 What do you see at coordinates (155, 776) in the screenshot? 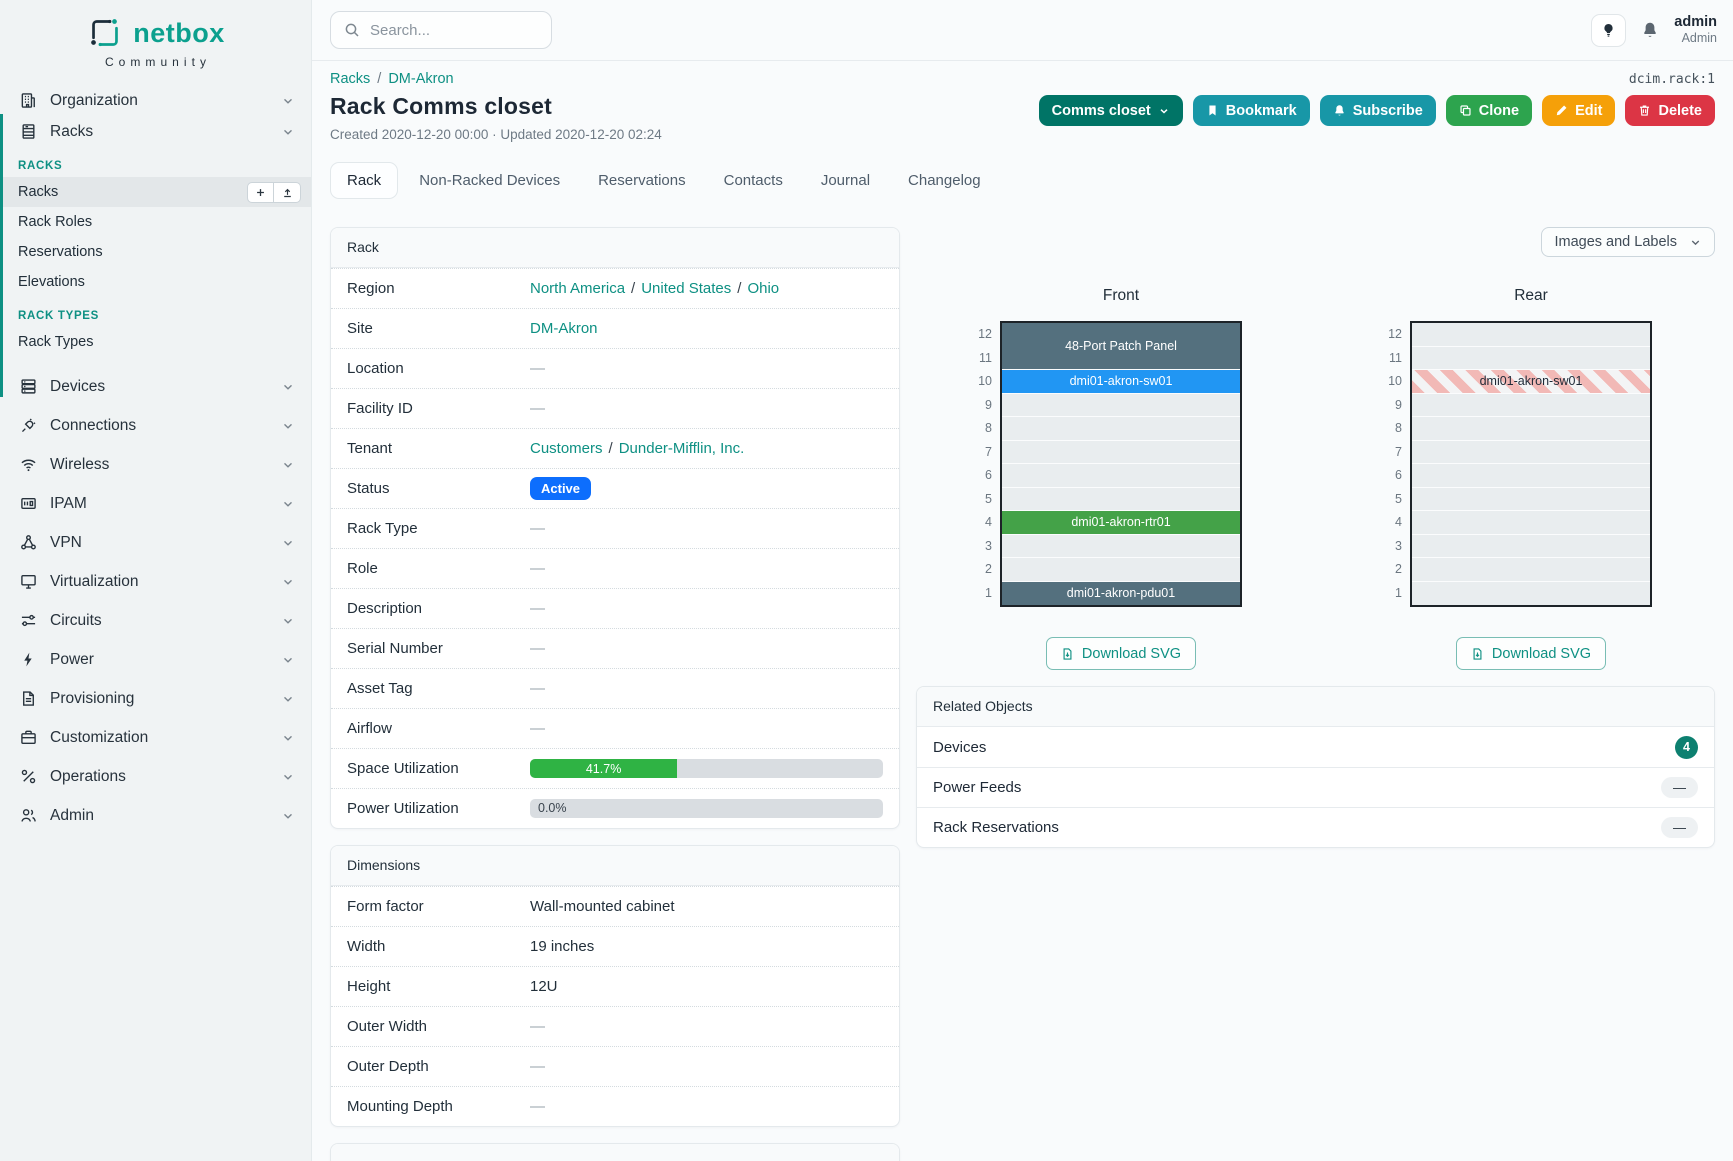
I see `sidebar-item-operations: Operations` at bounding box center [155, 776].